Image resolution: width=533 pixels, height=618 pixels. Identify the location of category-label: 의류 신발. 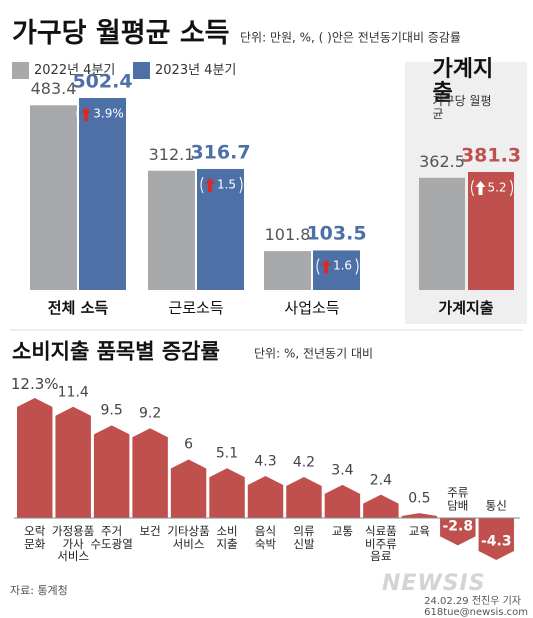
(304, 537).